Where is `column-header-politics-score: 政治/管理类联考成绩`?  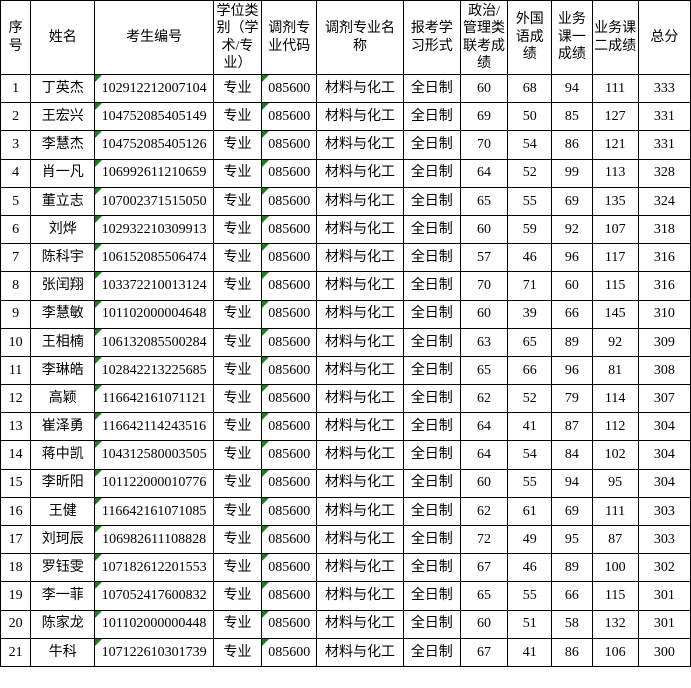
column-header-politics-score: 政治/管理类联考成绩 is located at coordinates (484, 37).